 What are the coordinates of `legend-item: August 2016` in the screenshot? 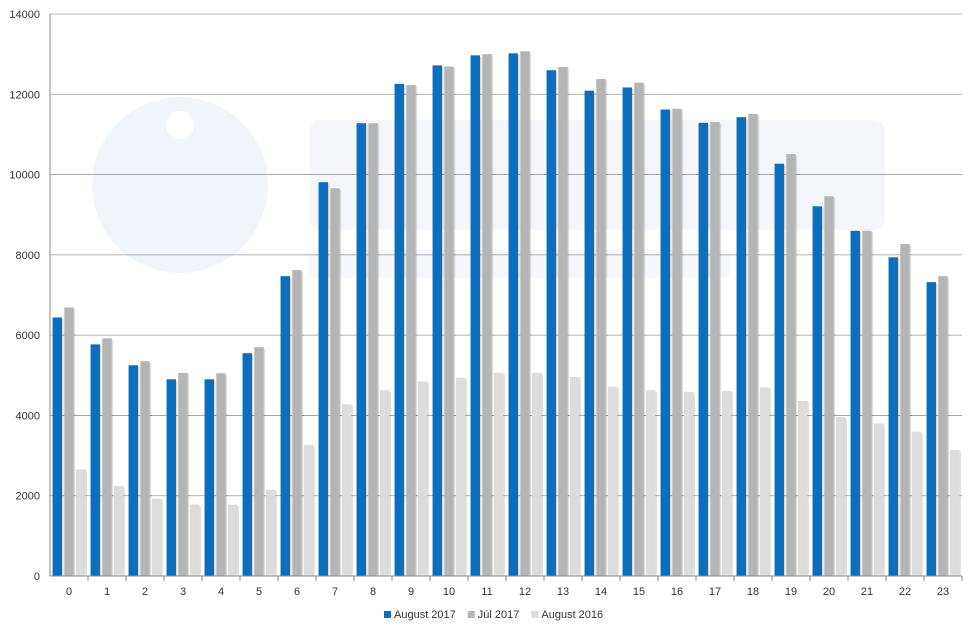 It's located at (567, 615).